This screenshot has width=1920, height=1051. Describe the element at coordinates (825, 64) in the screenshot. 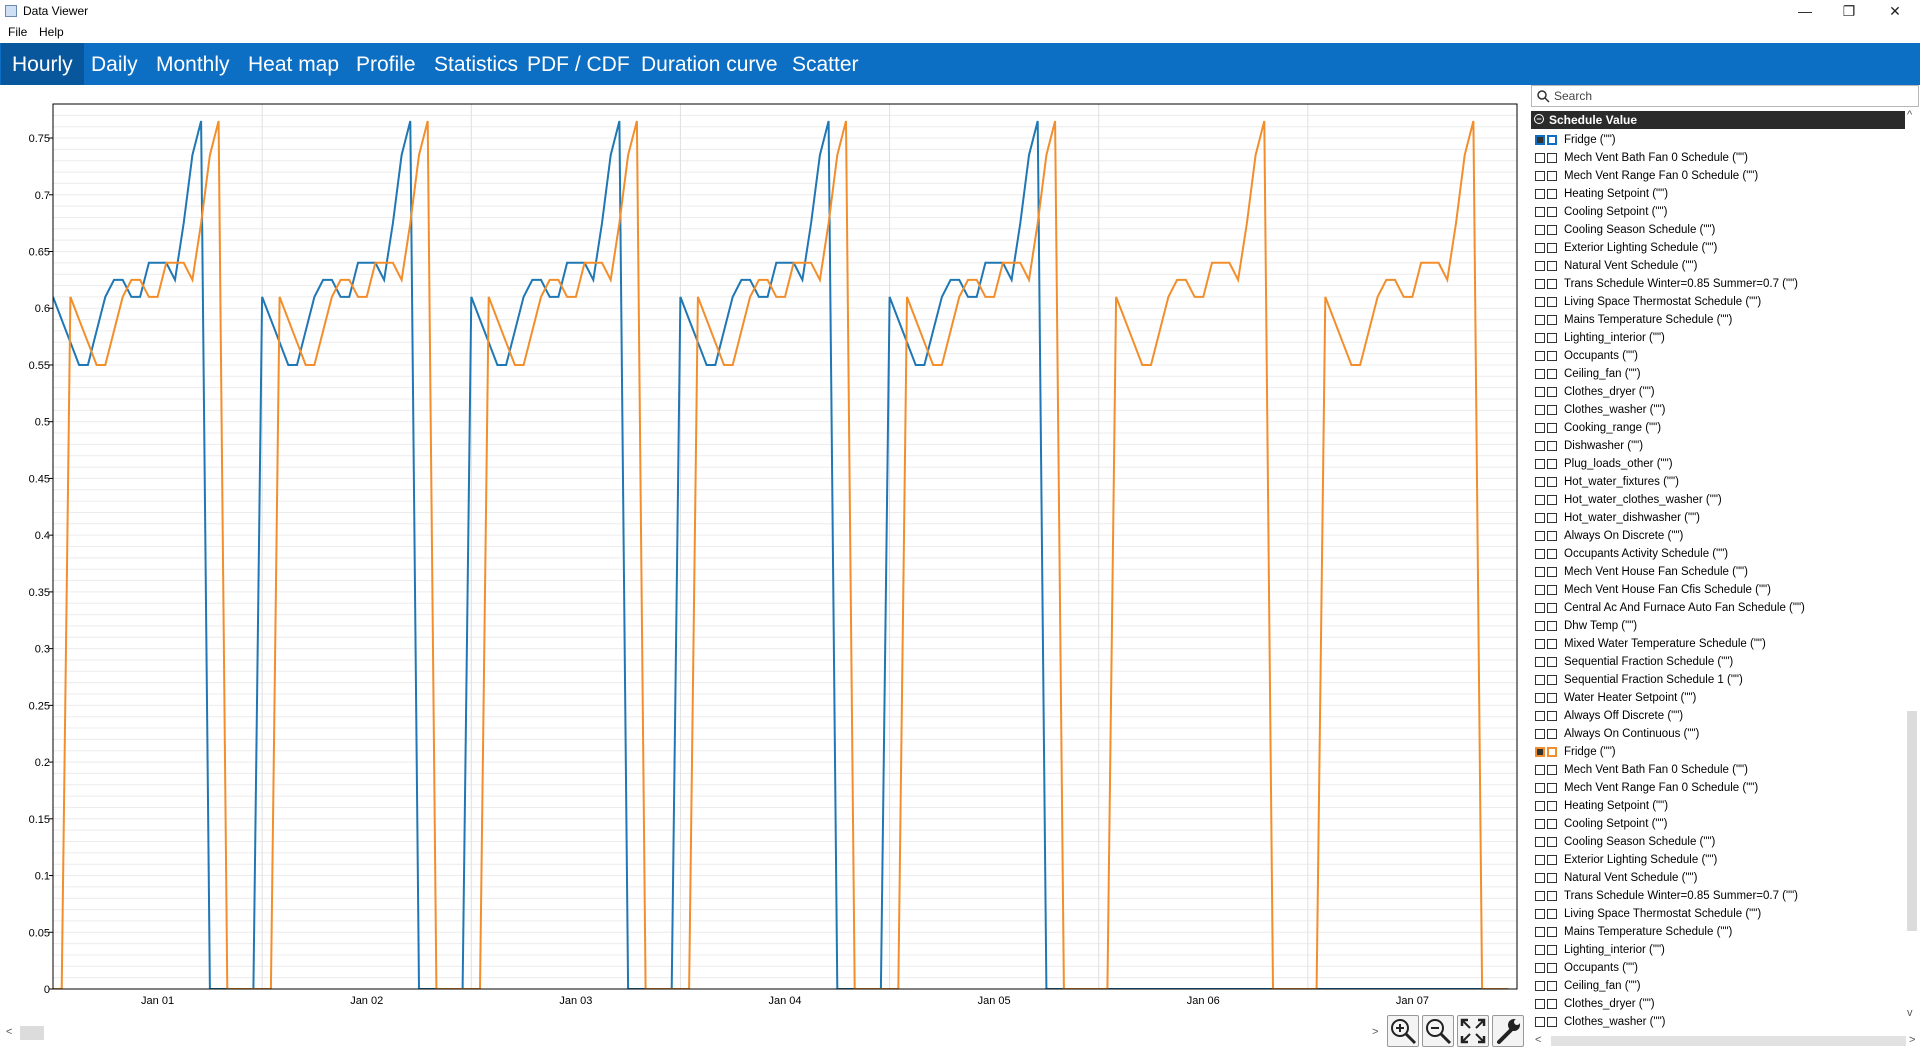

I see `tab-scatter: Scatter` at that location.